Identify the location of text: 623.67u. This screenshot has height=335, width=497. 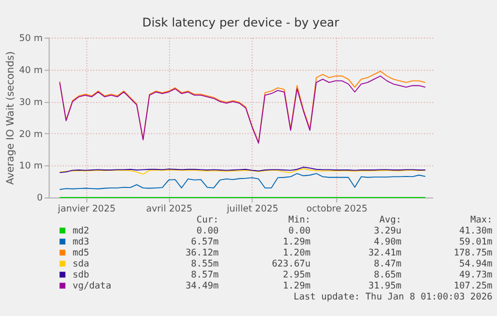
(291, 264).